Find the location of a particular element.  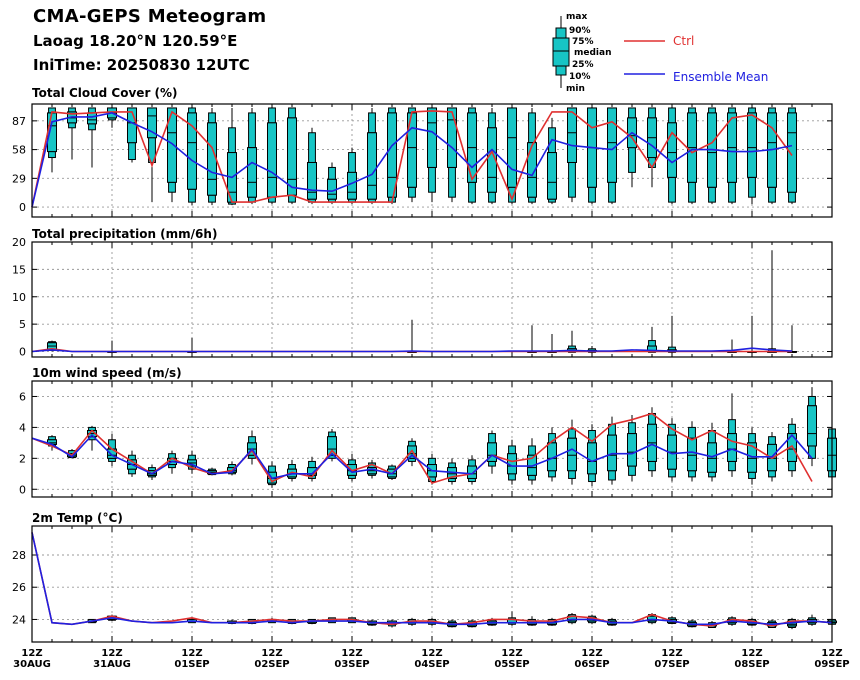

mean-line-temp is located at coordinates (432, 579).